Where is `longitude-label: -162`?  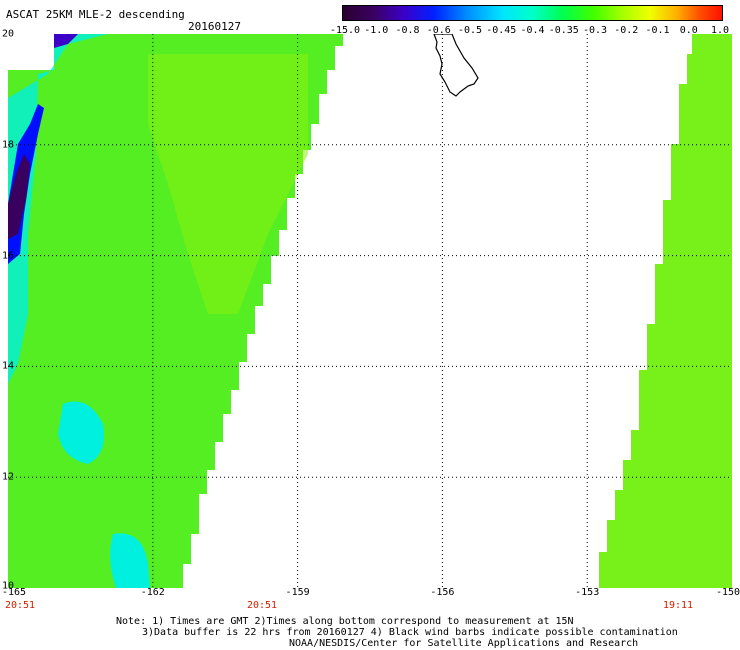
longitude-label: -162 is located at coordinates (152, 592).